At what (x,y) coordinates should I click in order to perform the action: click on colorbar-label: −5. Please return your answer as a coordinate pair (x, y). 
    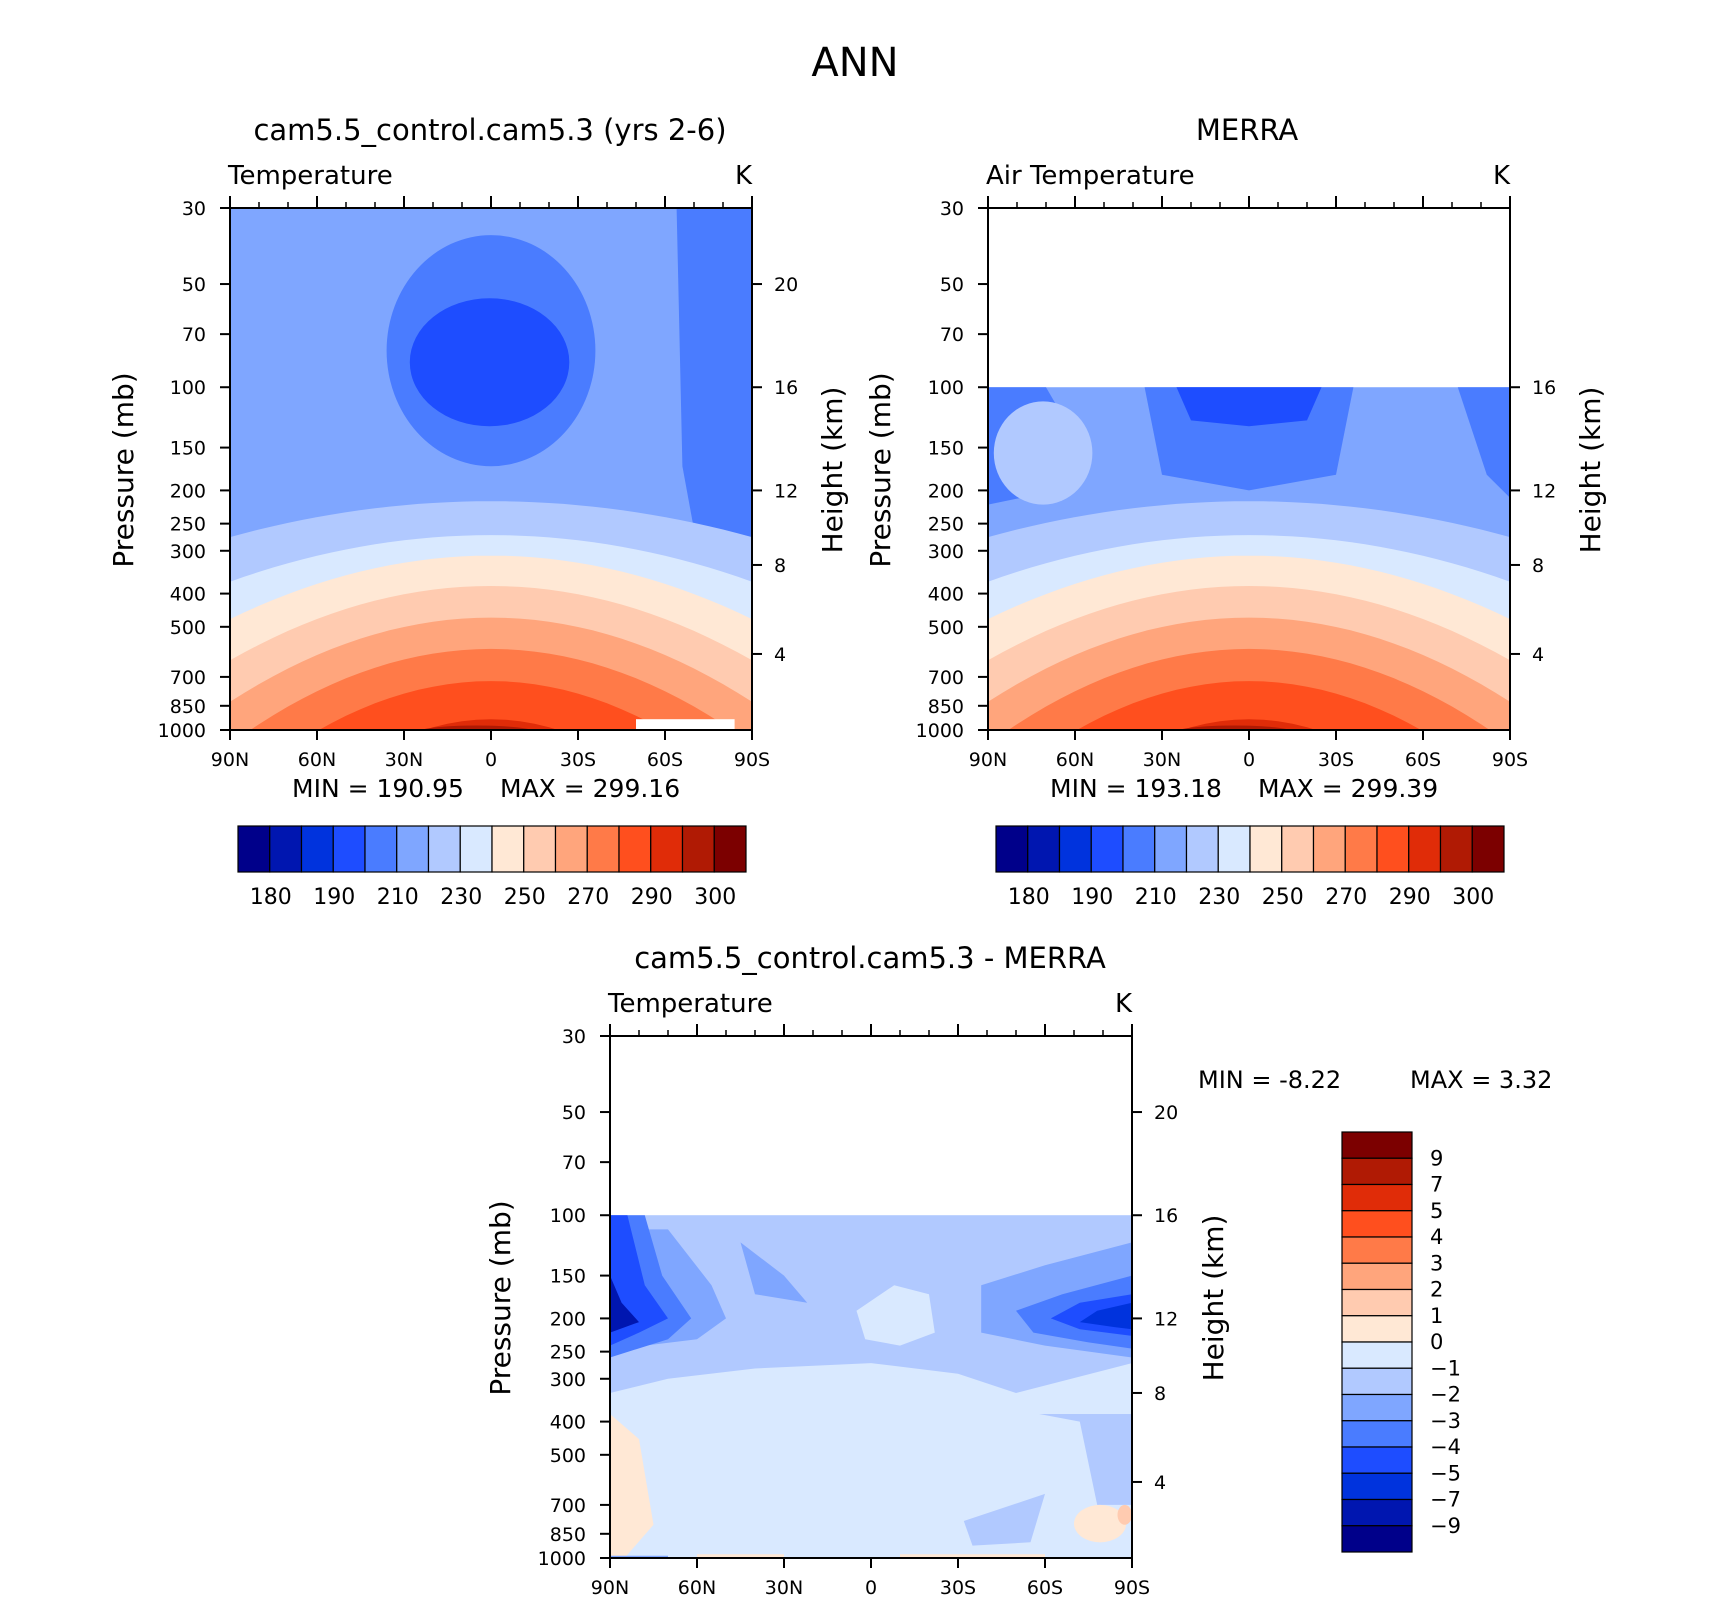
    Looking at the image, I should click on (1445, 1473).